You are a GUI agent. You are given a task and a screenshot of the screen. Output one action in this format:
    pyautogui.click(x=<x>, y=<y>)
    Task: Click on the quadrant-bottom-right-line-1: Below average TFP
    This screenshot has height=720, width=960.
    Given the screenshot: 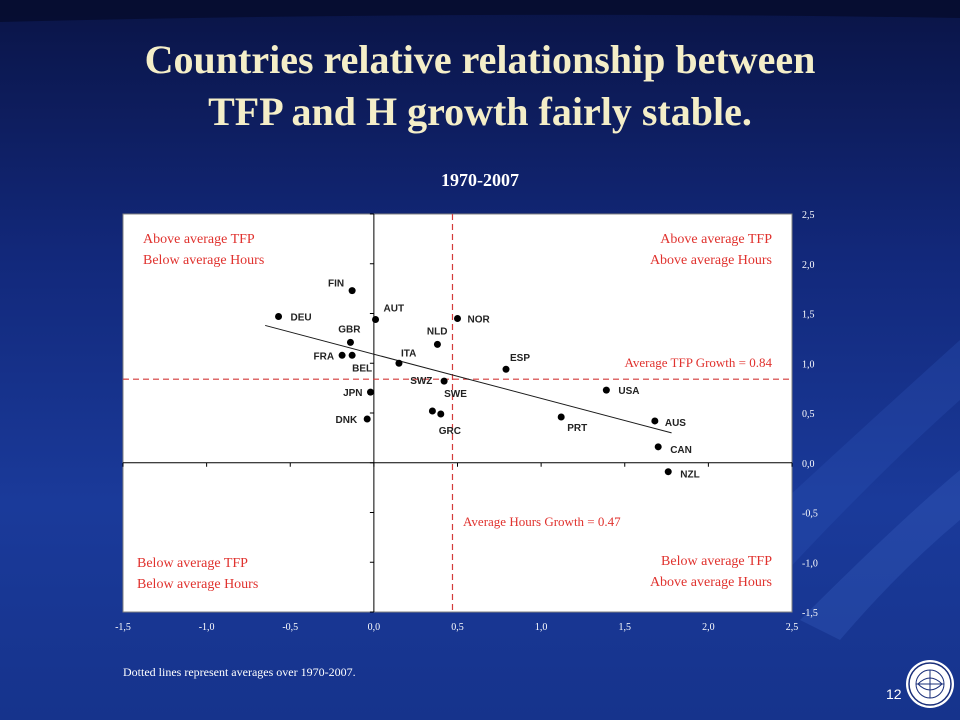 What is the action you would take?
    pyautogui.click(x=716, y=561)
    